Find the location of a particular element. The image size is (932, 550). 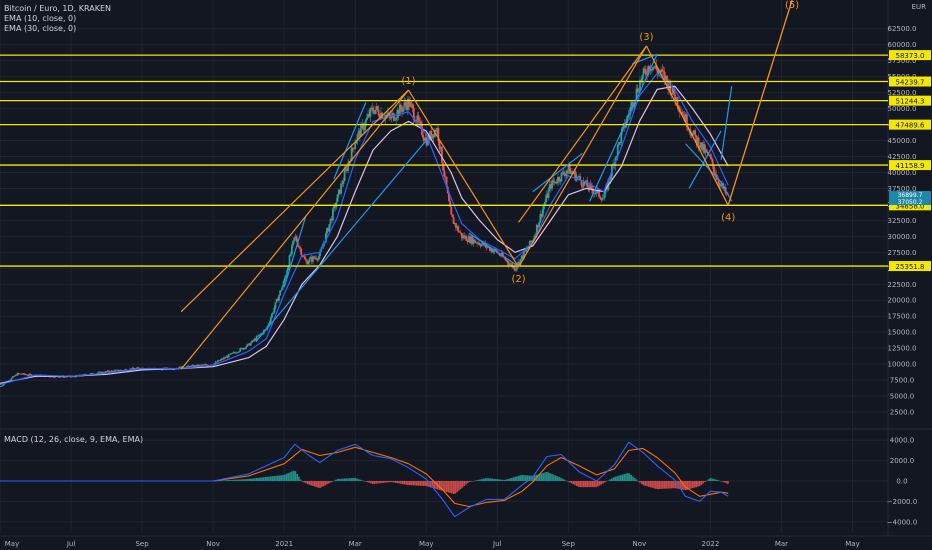

macd-legend: MACD (12, 26, close, 9, EMA, EMA) is located at coordinates (74, 439).